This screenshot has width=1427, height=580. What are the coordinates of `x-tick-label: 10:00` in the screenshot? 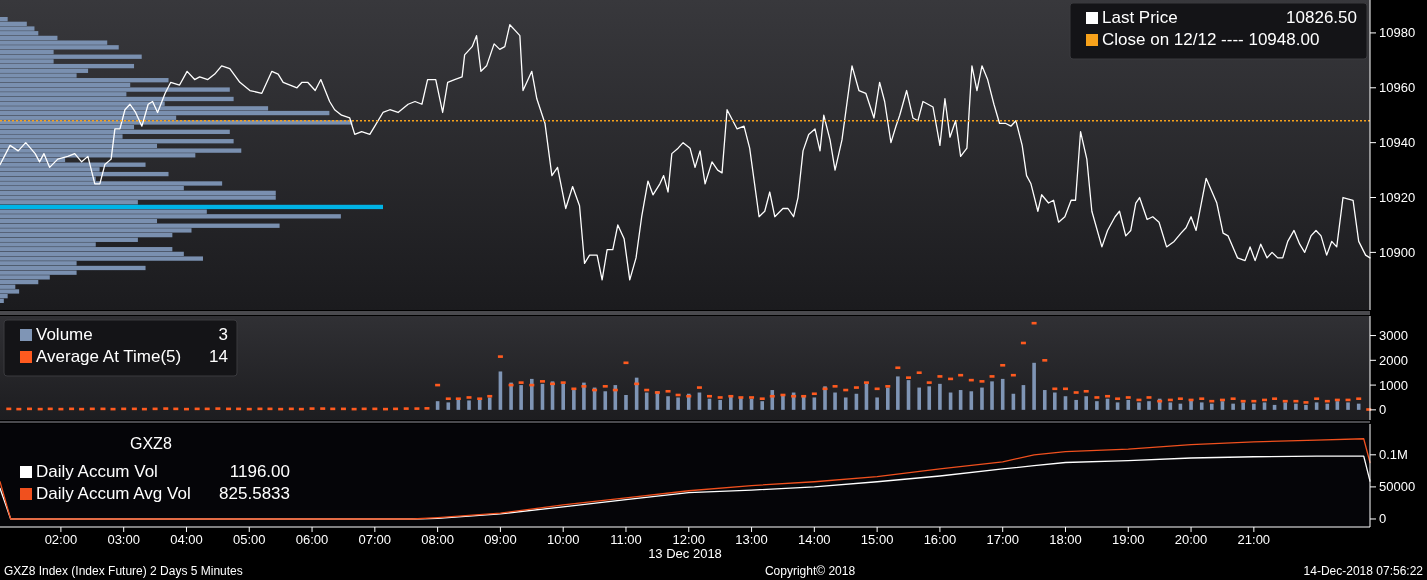 It's located at (563, 539).